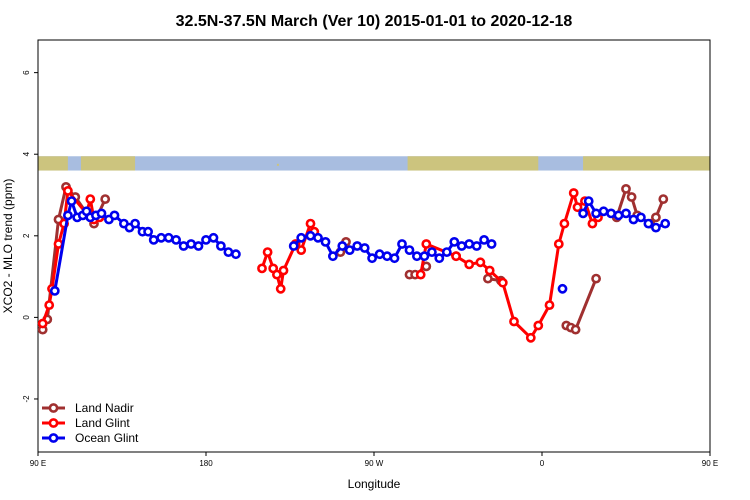 This screenshot has width=750, height=500. Describe the element at coordinates (26, 153) in the screenshot. I see `y-tick-label-3: 4` at that location.